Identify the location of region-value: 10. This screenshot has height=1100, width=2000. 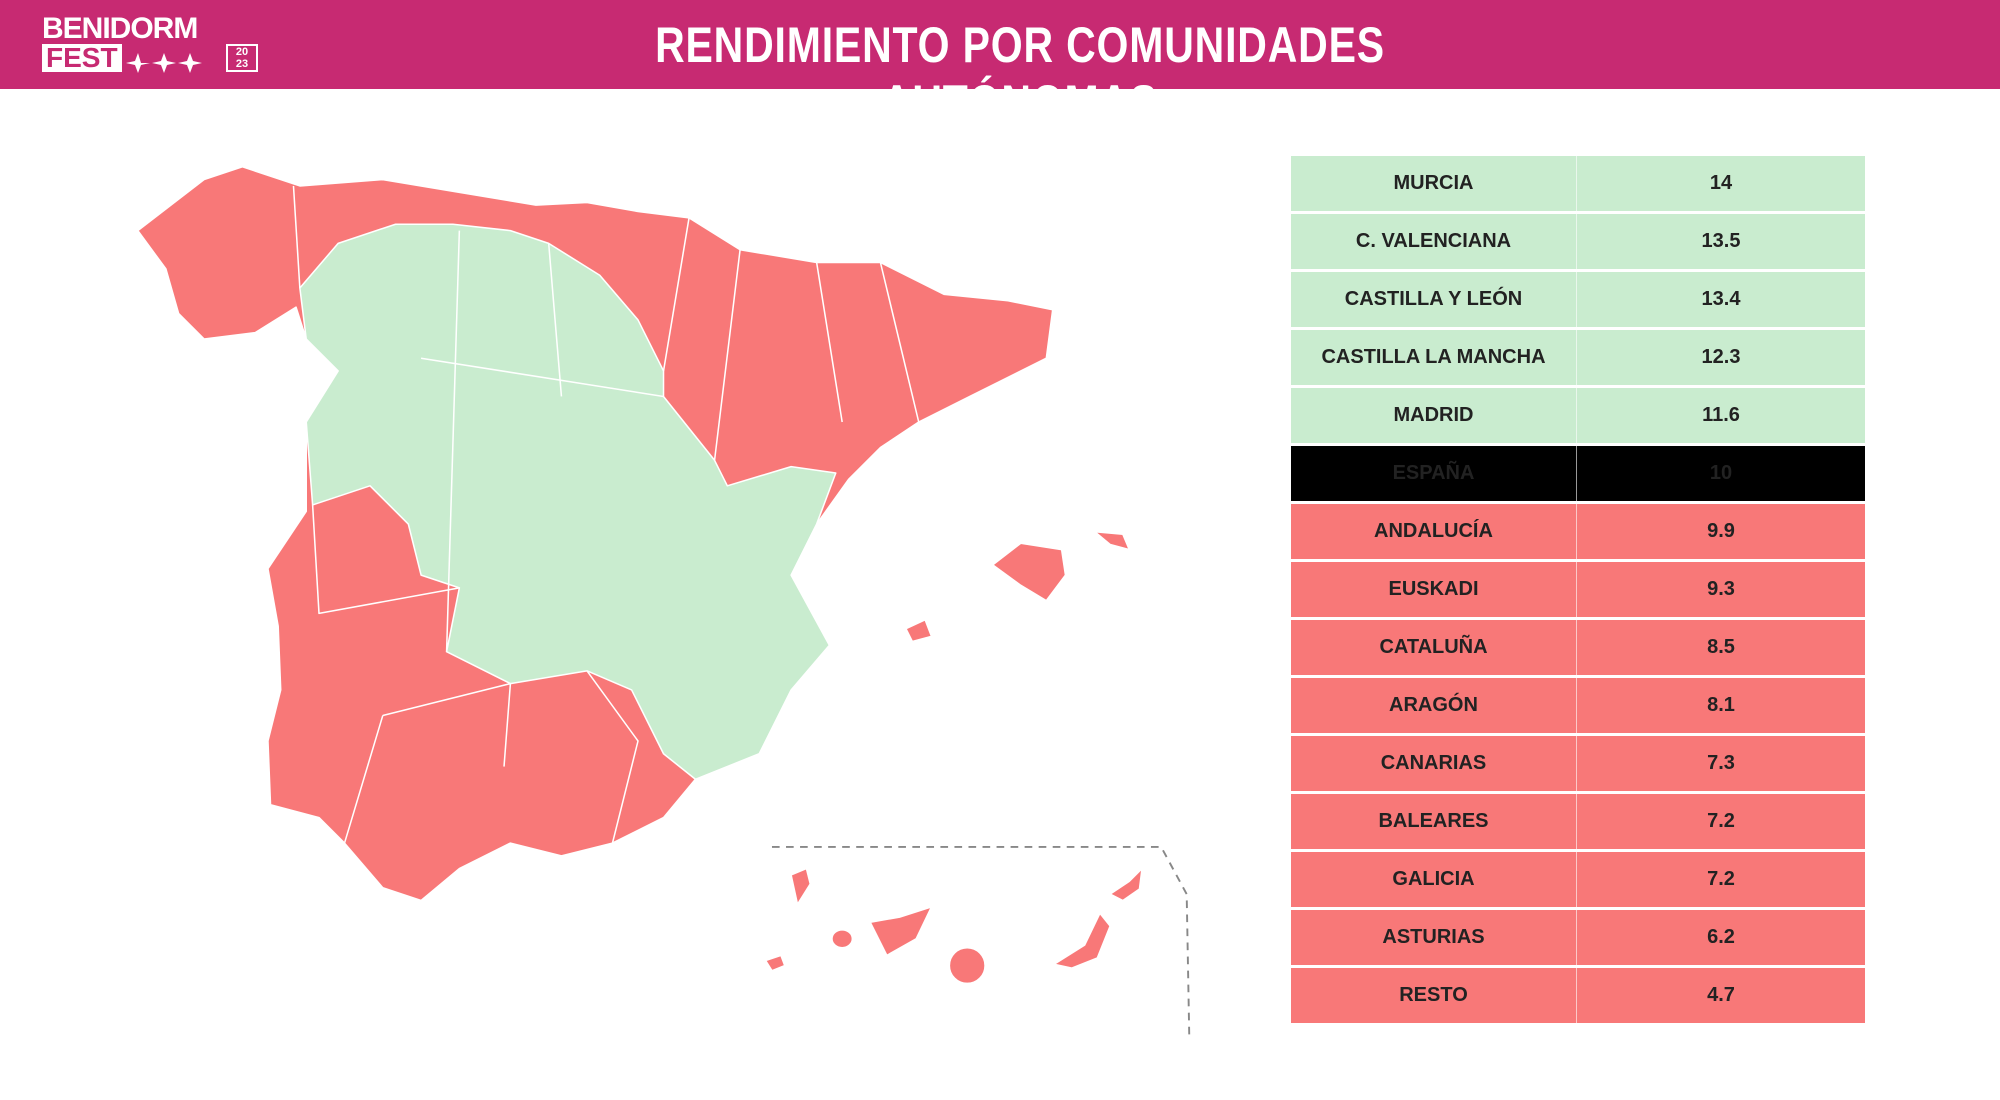
(1720, 474).